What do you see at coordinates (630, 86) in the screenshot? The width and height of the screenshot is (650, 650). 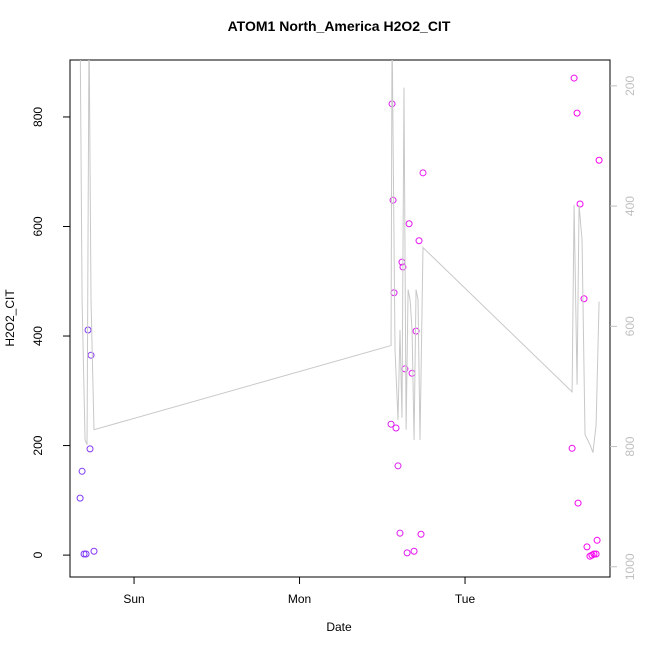 I see `y2-tick-label: 200` at bounding box center [630, 86].